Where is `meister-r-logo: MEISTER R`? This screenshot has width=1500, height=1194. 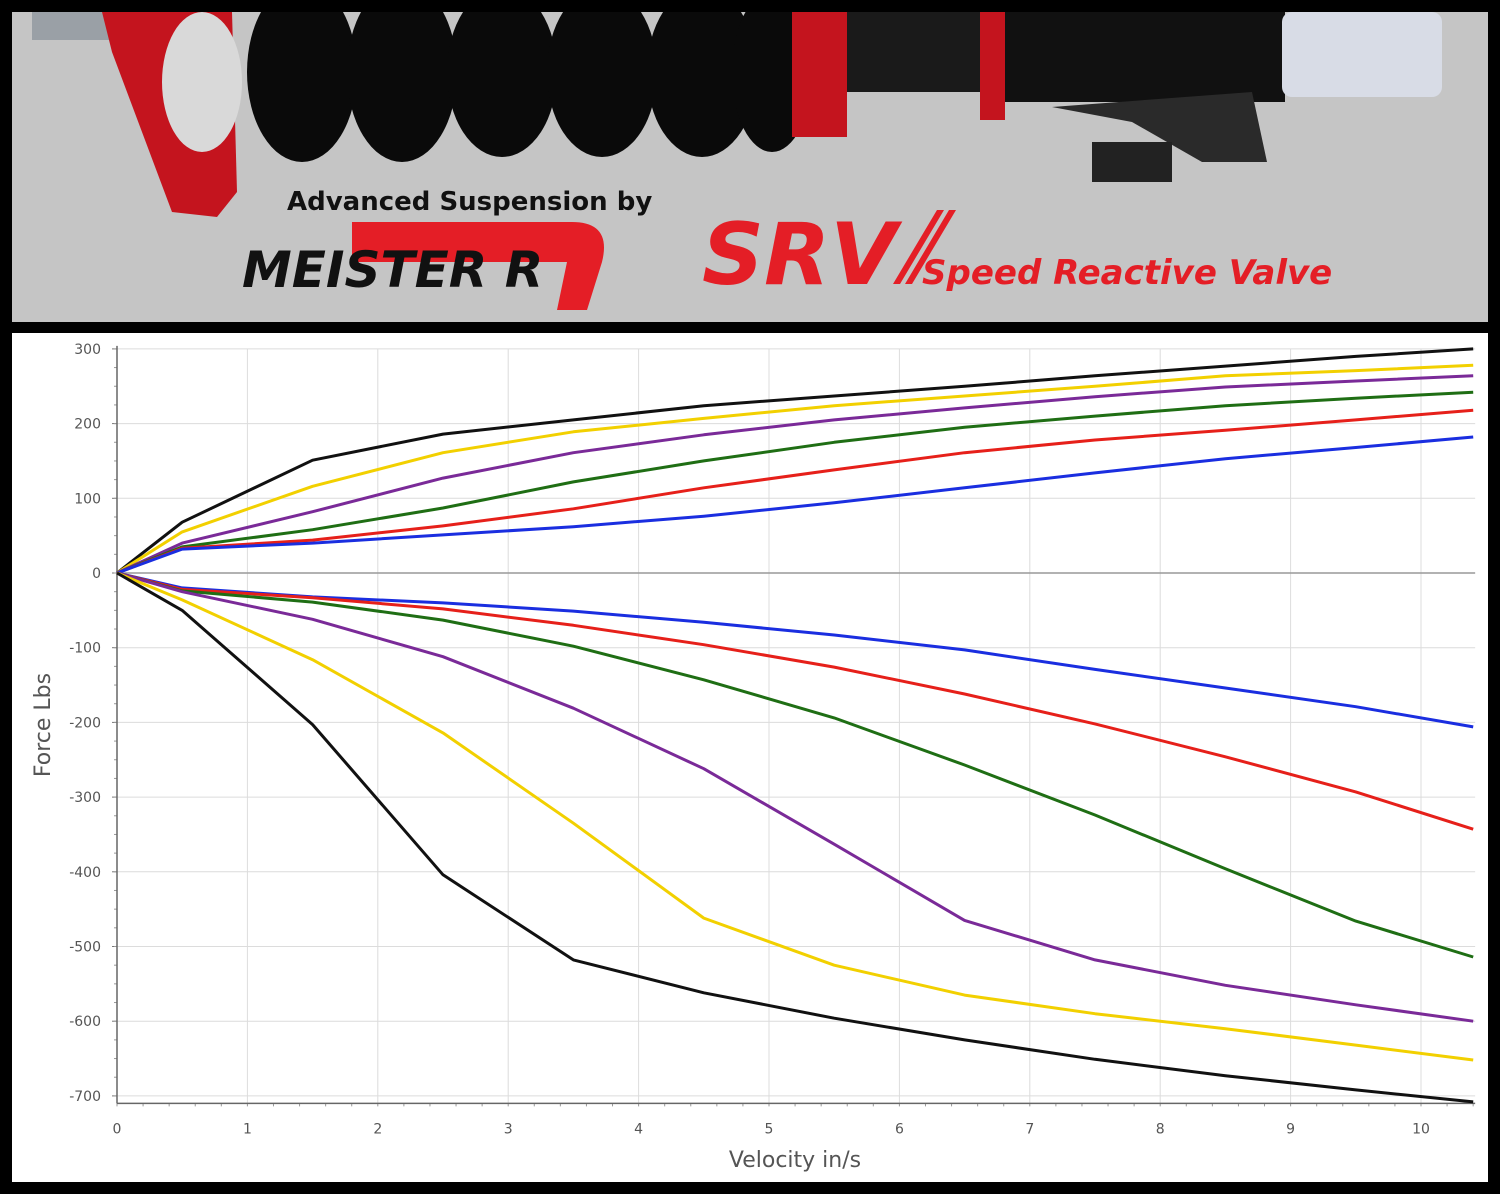
meister-r-logo: MEISTER R is located at coordinates (423, 266).